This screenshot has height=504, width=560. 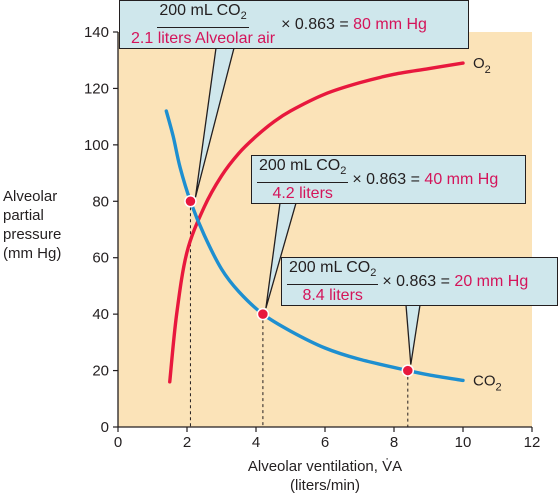 What do you see at coordinates (325, 476) in the screenshot?
I see `x-axis-title: Alveolar ventilation, V̇A (liters/min)` at bounding box center [325, 476].